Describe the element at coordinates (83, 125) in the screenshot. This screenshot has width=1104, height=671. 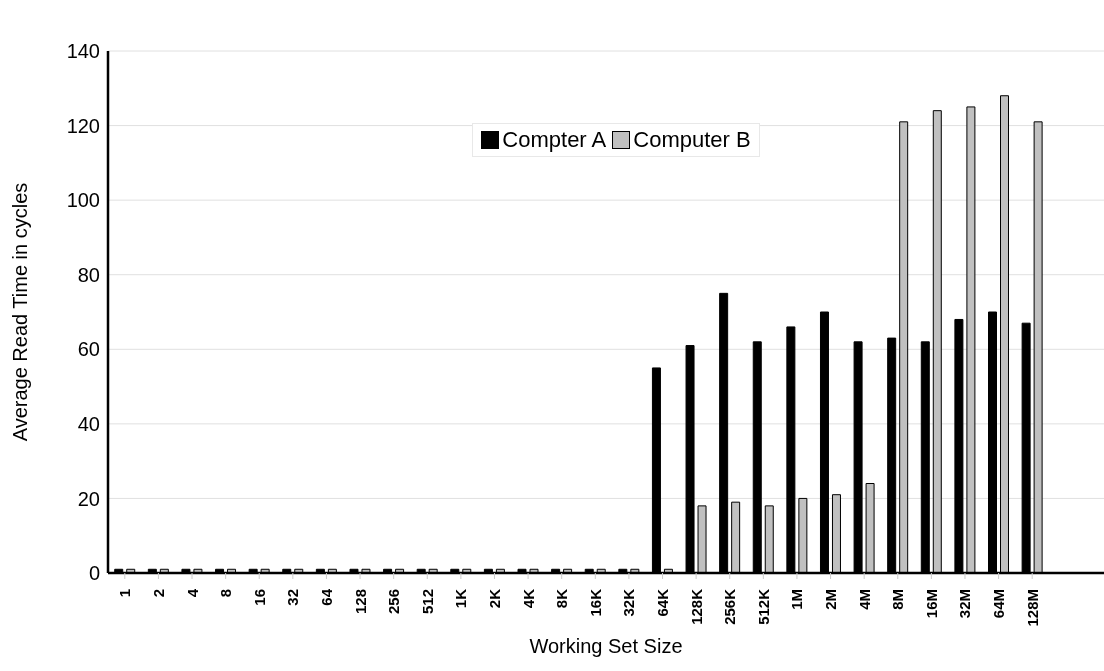
I see `y-tick-label: 120` at that location.